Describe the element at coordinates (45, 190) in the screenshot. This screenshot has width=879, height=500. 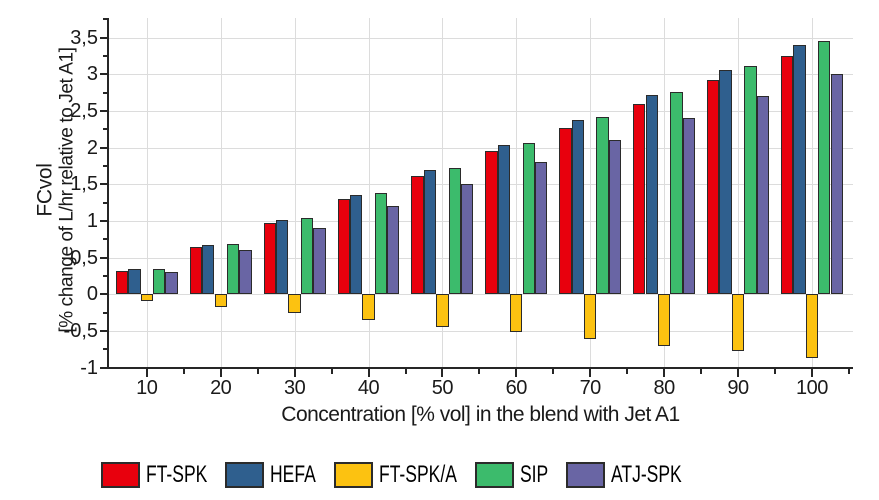
I see `y-axis-title-line1: FCvol` at that location.